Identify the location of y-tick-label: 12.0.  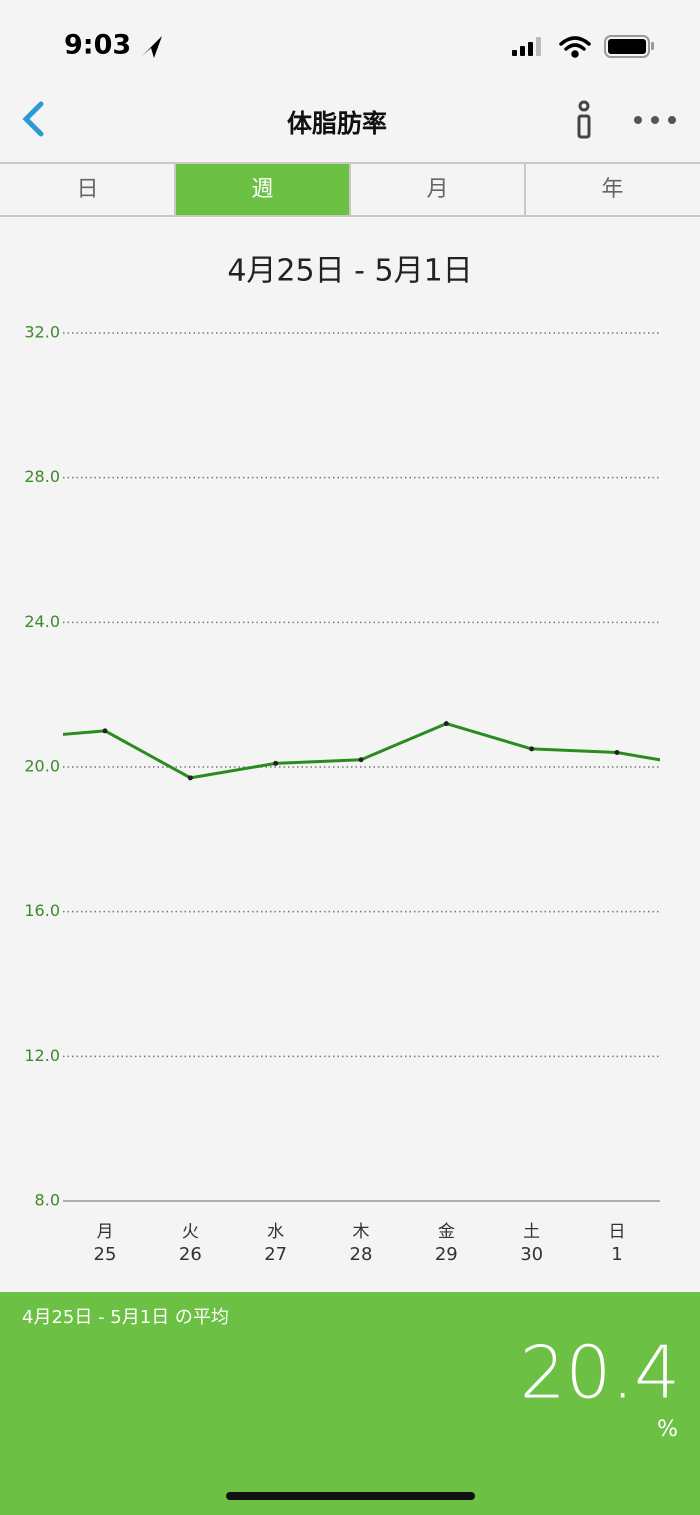
(42, 1055).